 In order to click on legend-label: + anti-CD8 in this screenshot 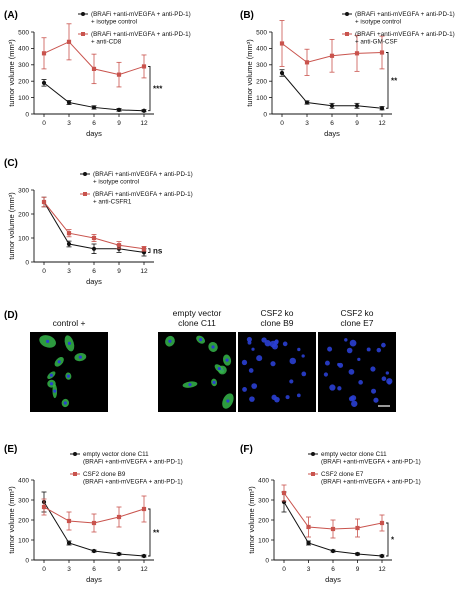, I will do `click(106, 42)`.